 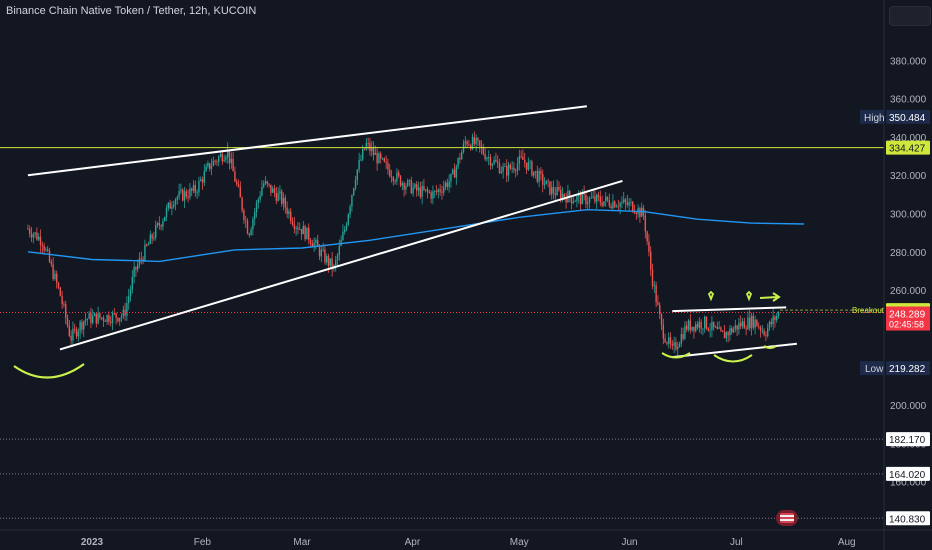 What do you see at coordinates (466, 538) in the screenshot?
I see `time-axis: 2023 Feb Mar Apr May Jun Jul Aug` at bounding box center [466, 538].